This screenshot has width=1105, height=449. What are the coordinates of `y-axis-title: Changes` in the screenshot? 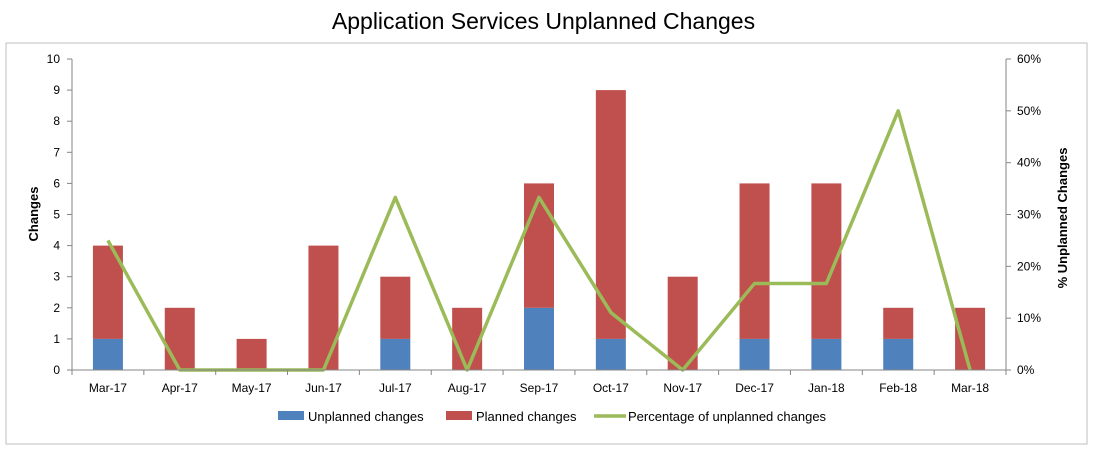 It's located at (33, 214).